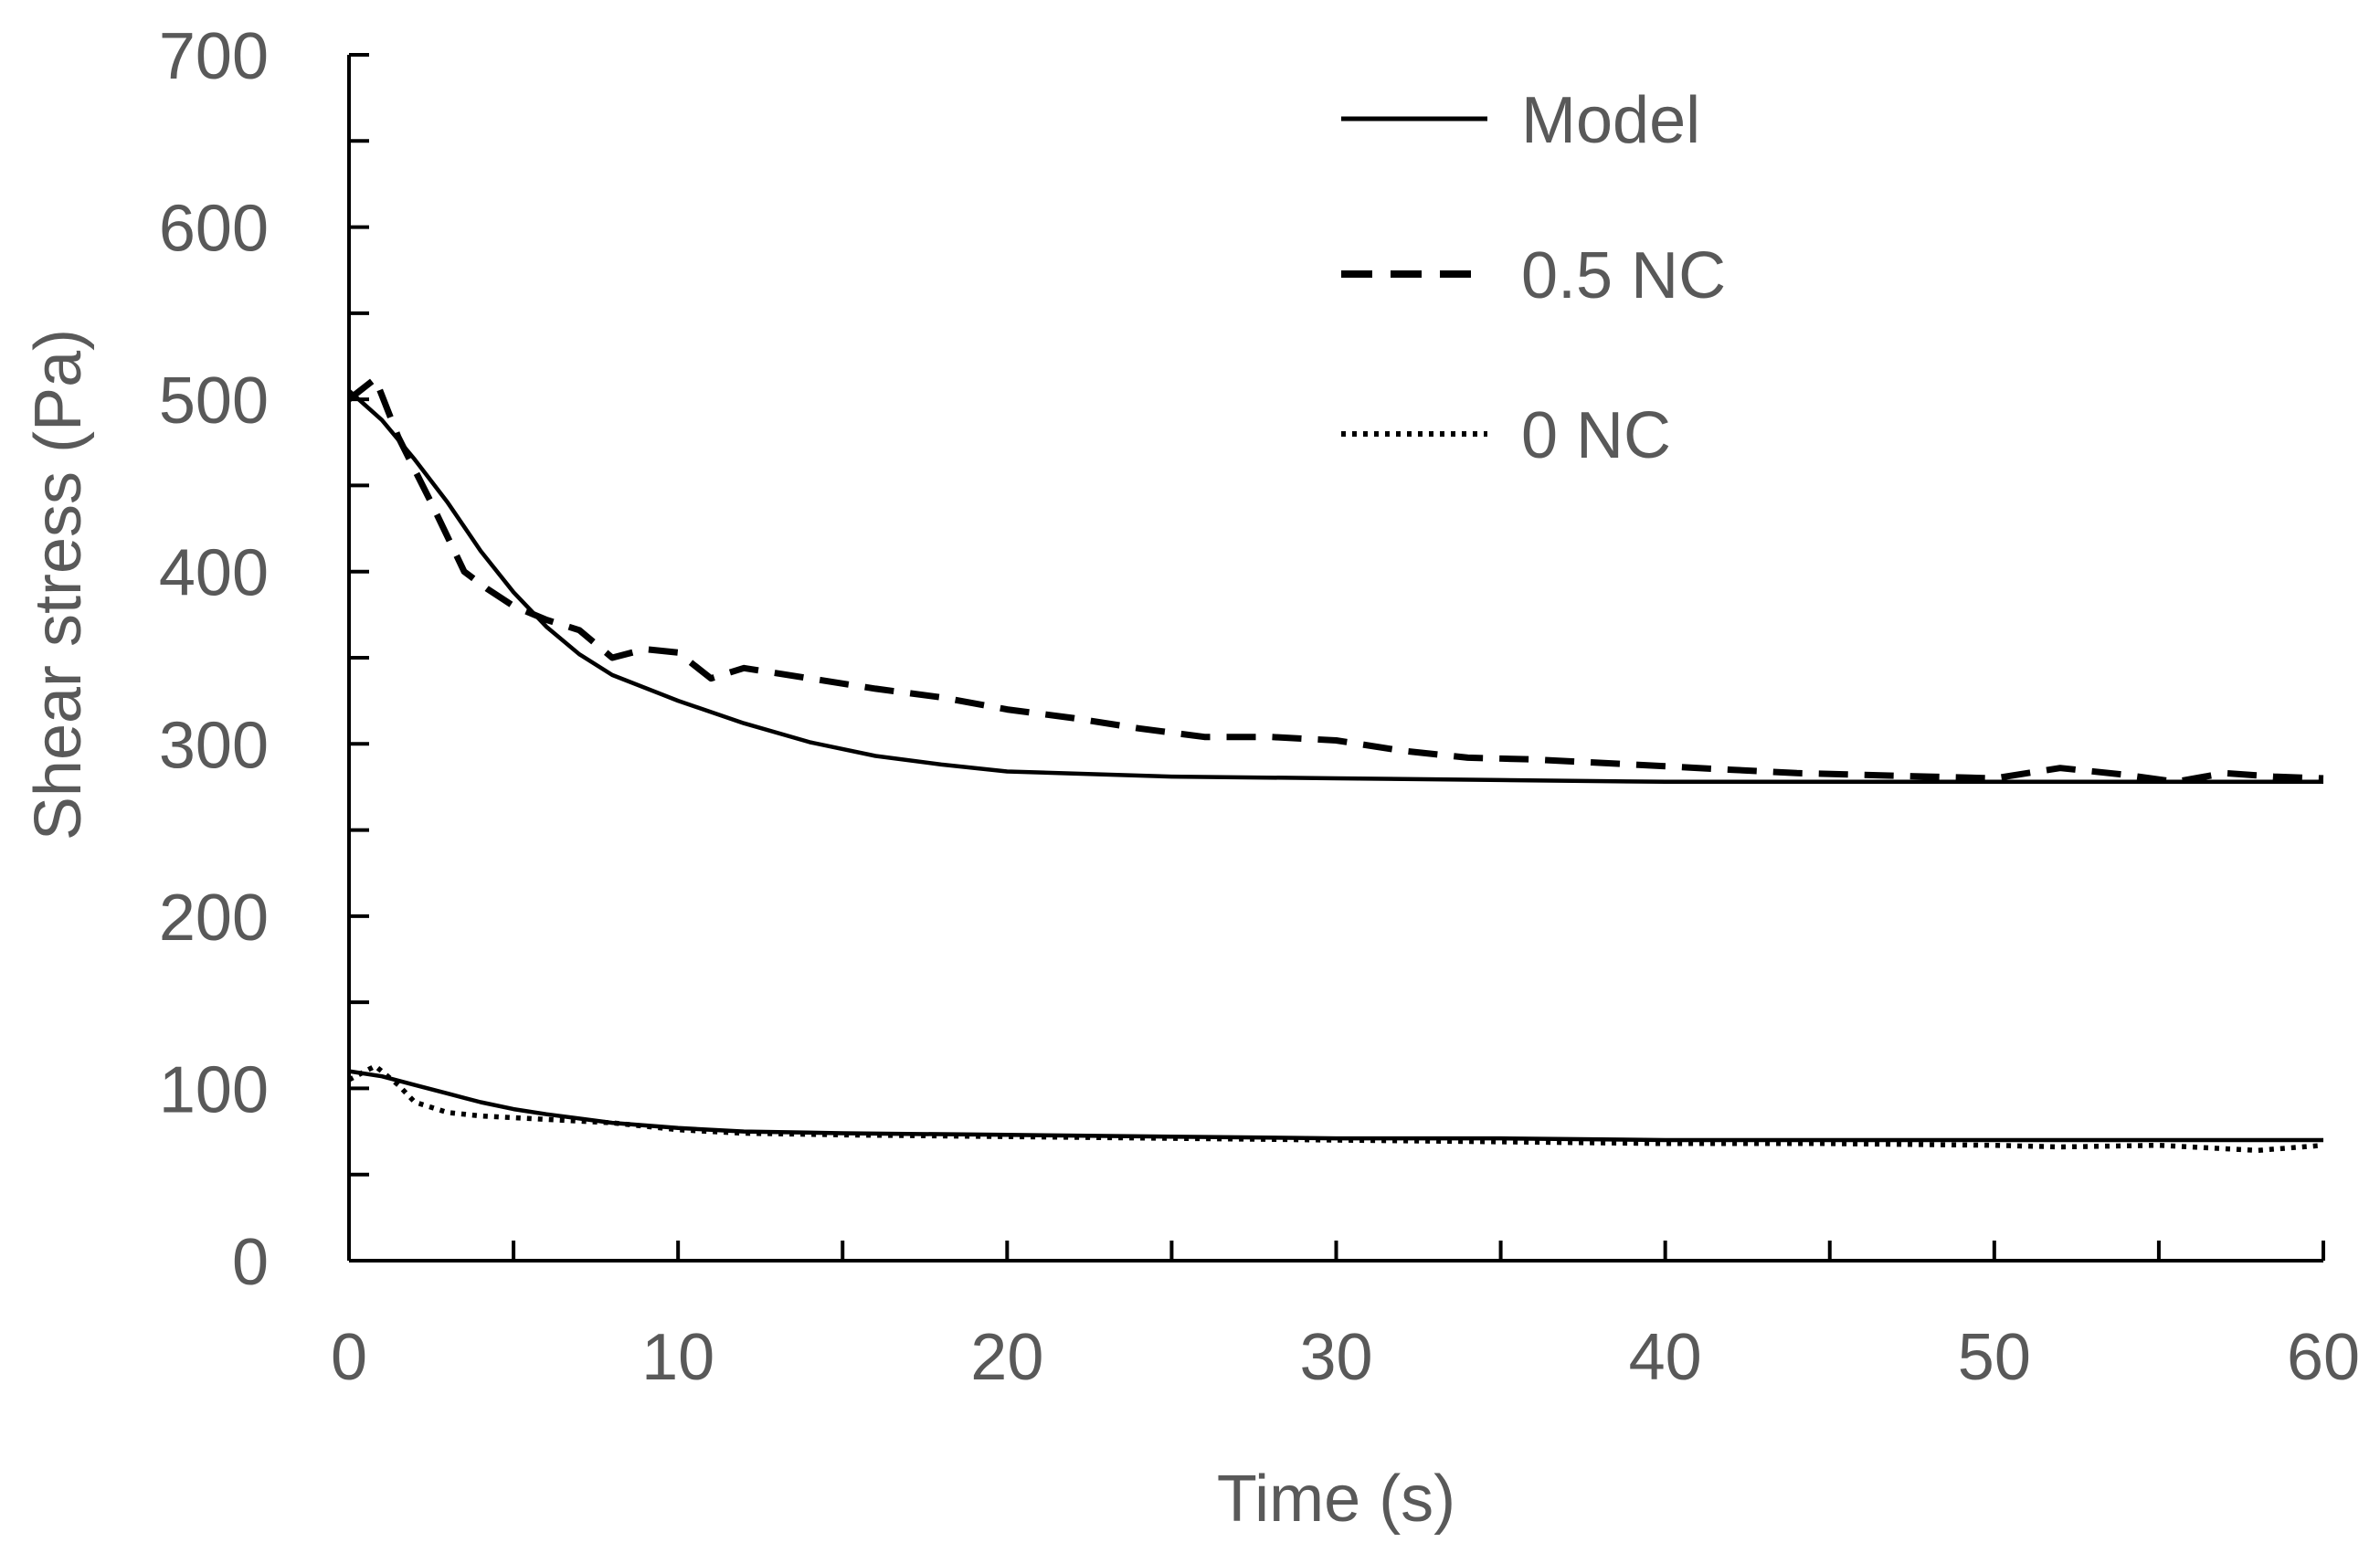 The width and height of the screenshot is (2380, 1553). I want to click on y-tick-label-600: 600, so click(214, 230).